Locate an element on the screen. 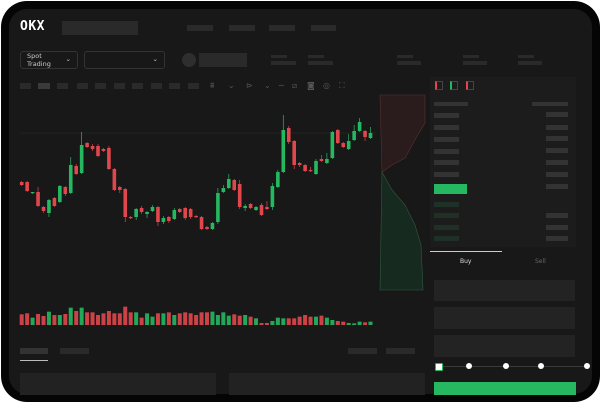 The image size is (603, 405). slider-handle is located at coordinates (439, 367).